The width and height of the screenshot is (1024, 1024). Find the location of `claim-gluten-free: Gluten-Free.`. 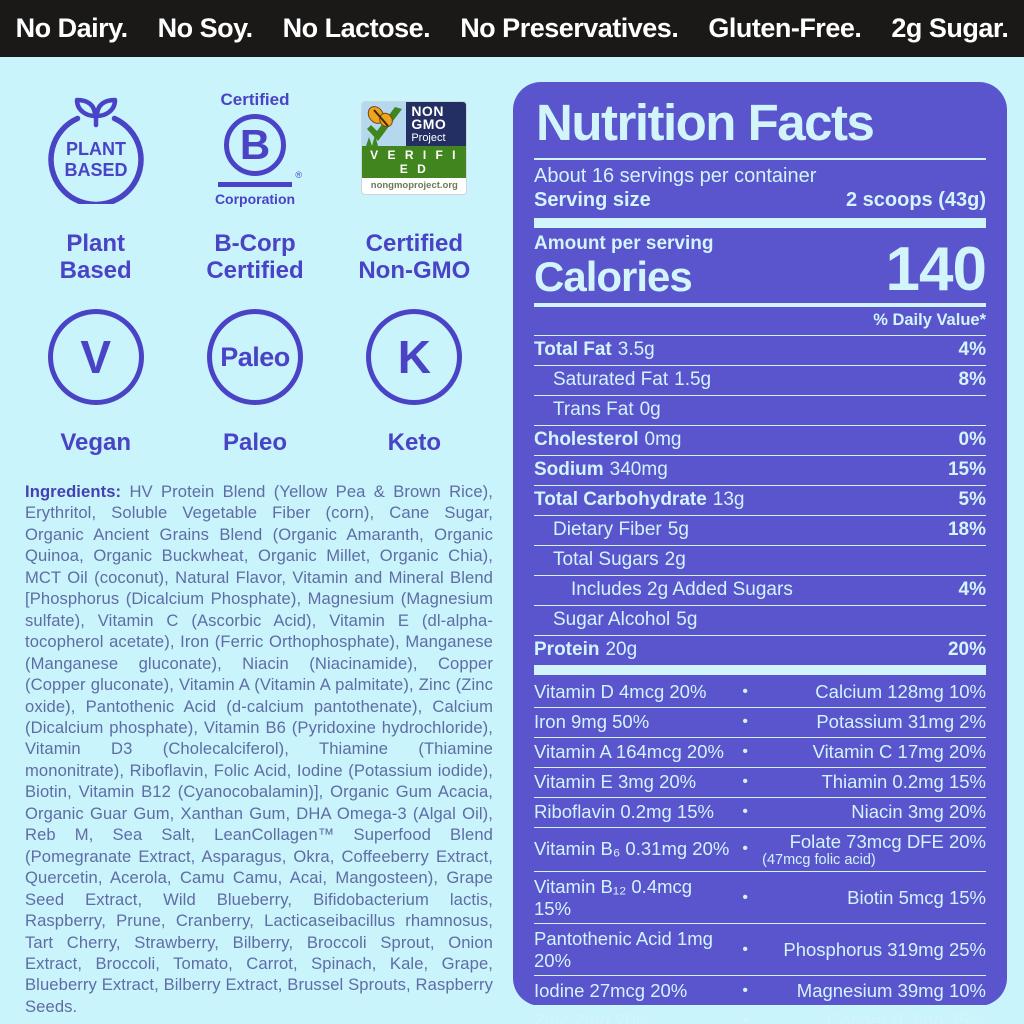

claim-gluten-free: Gluten-Free. is located at coordinates (785, 28).